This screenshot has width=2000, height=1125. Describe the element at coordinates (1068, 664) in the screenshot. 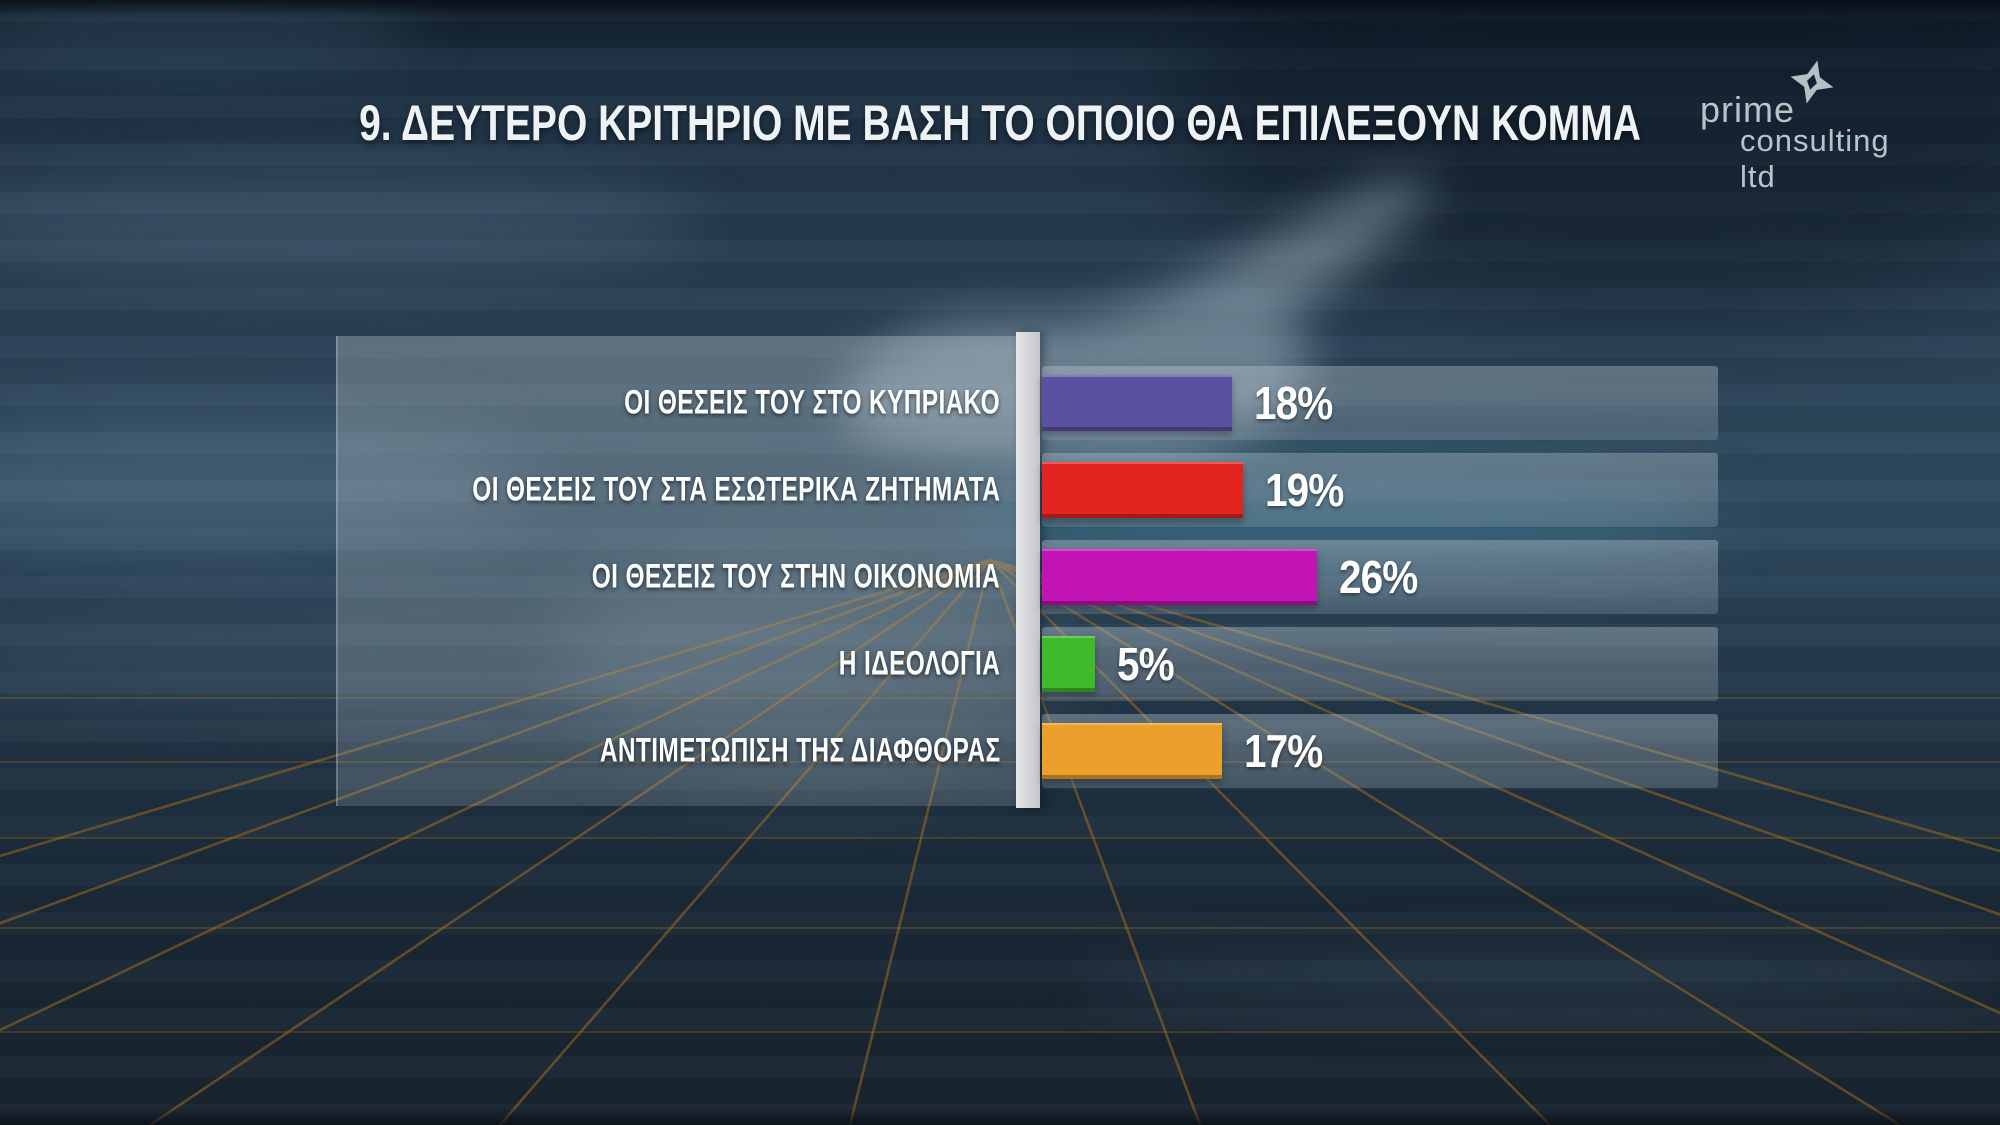

I see `bar-ideologia` at that location.